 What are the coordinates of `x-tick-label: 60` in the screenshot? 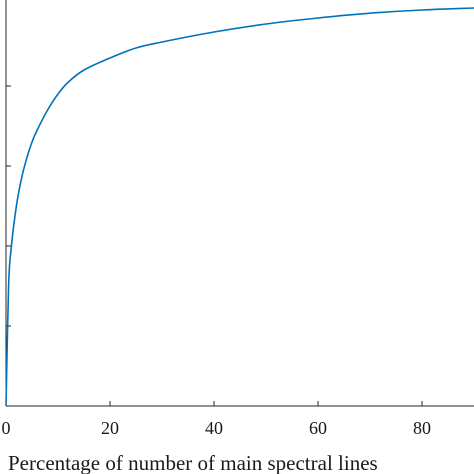 It's located at (318, 428).